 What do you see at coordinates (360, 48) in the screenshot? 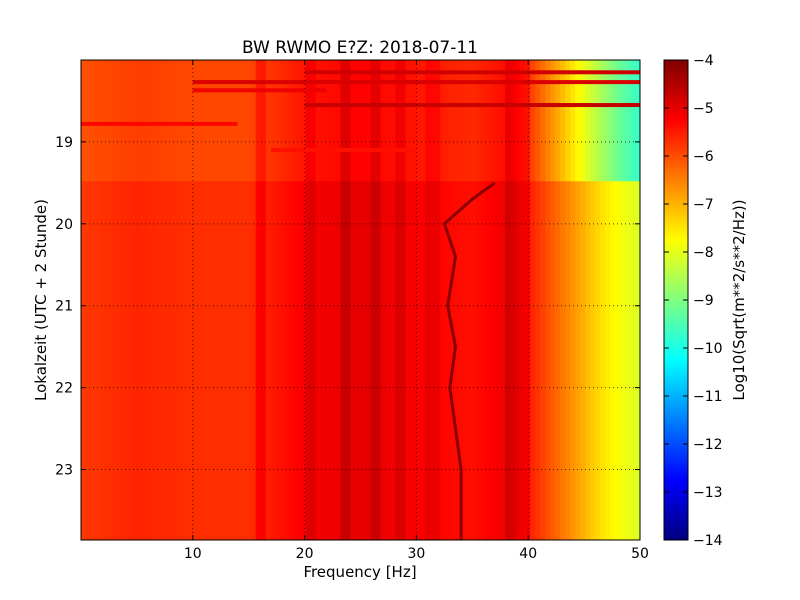
I see `chart-title: BW RWMO E?Z: 2018-07-11` at bounding box center [360, 48].